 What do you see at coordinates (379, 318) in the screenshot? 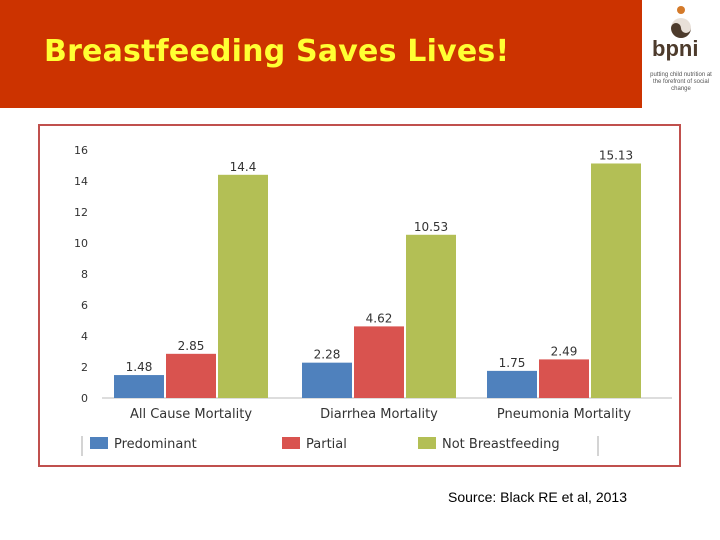
I see `data-label: 4.62` at bounding box center [379, 318].